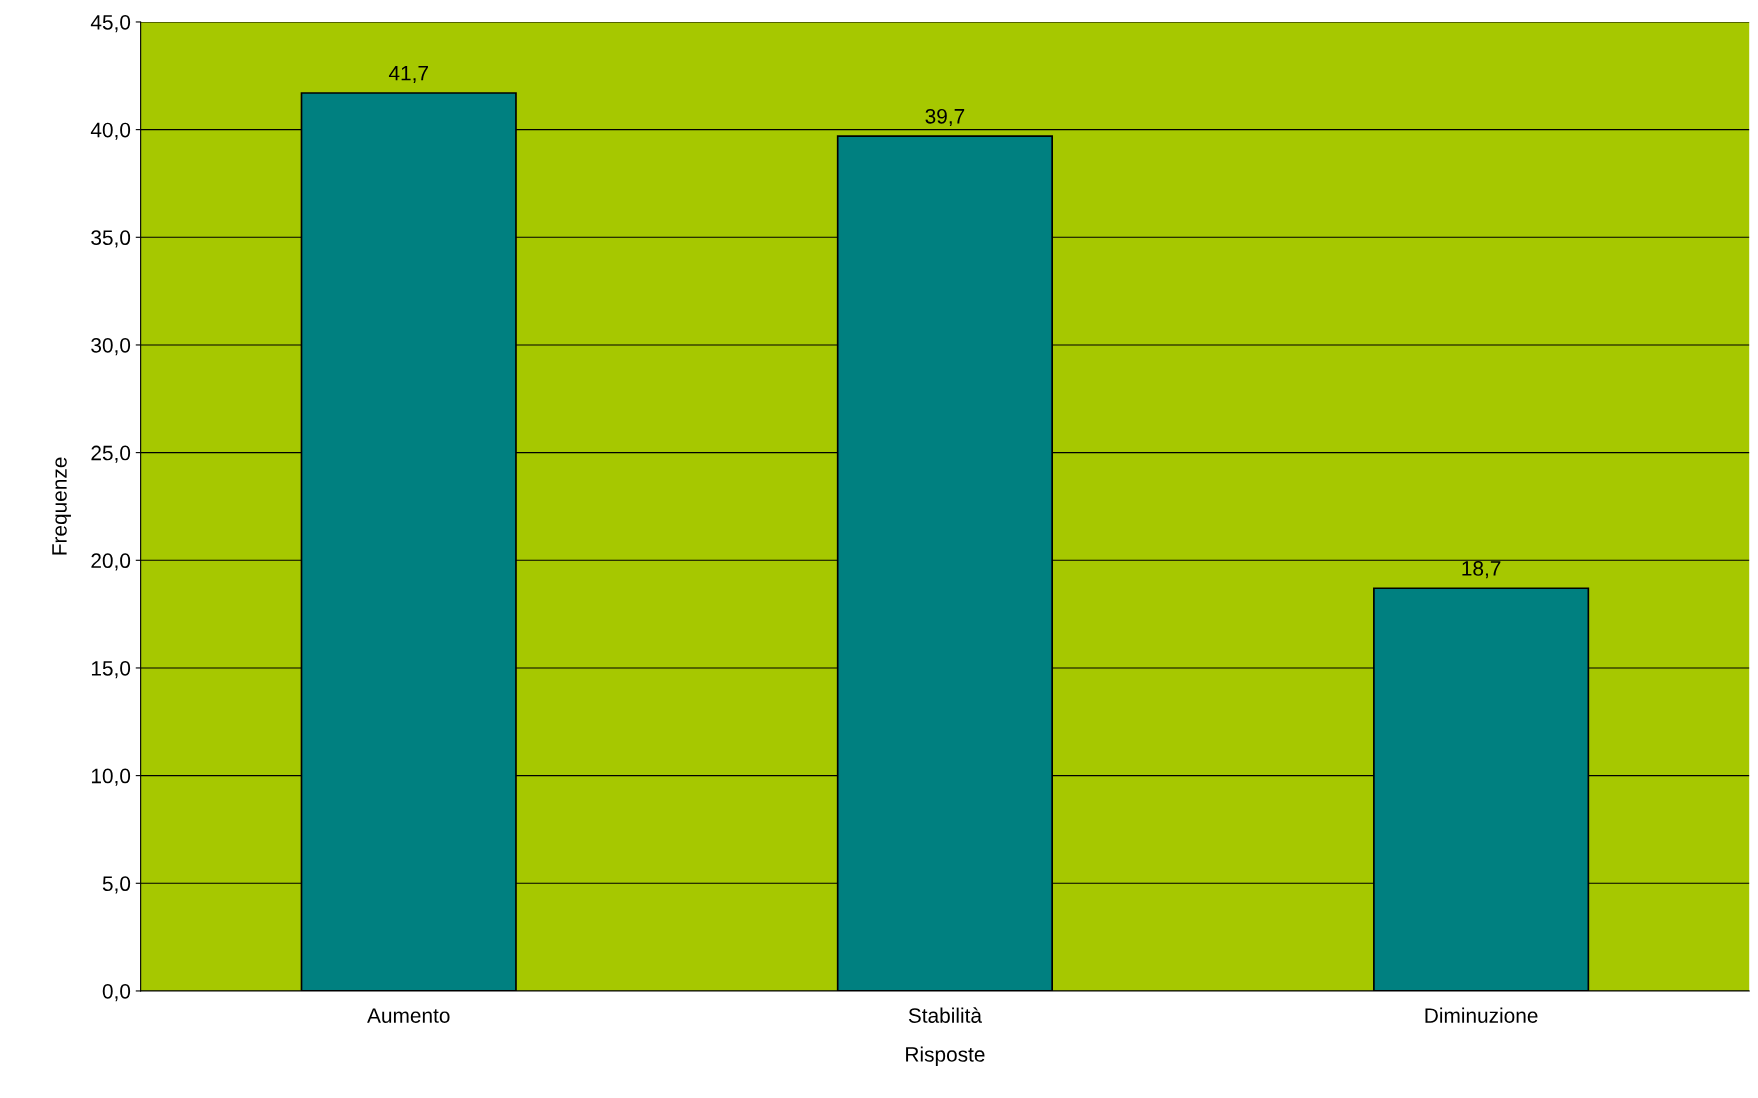 The width and height of the screenshot is (1758, 1098). I want to click on x-tick-label: Stabilità, so click(945, 1015).